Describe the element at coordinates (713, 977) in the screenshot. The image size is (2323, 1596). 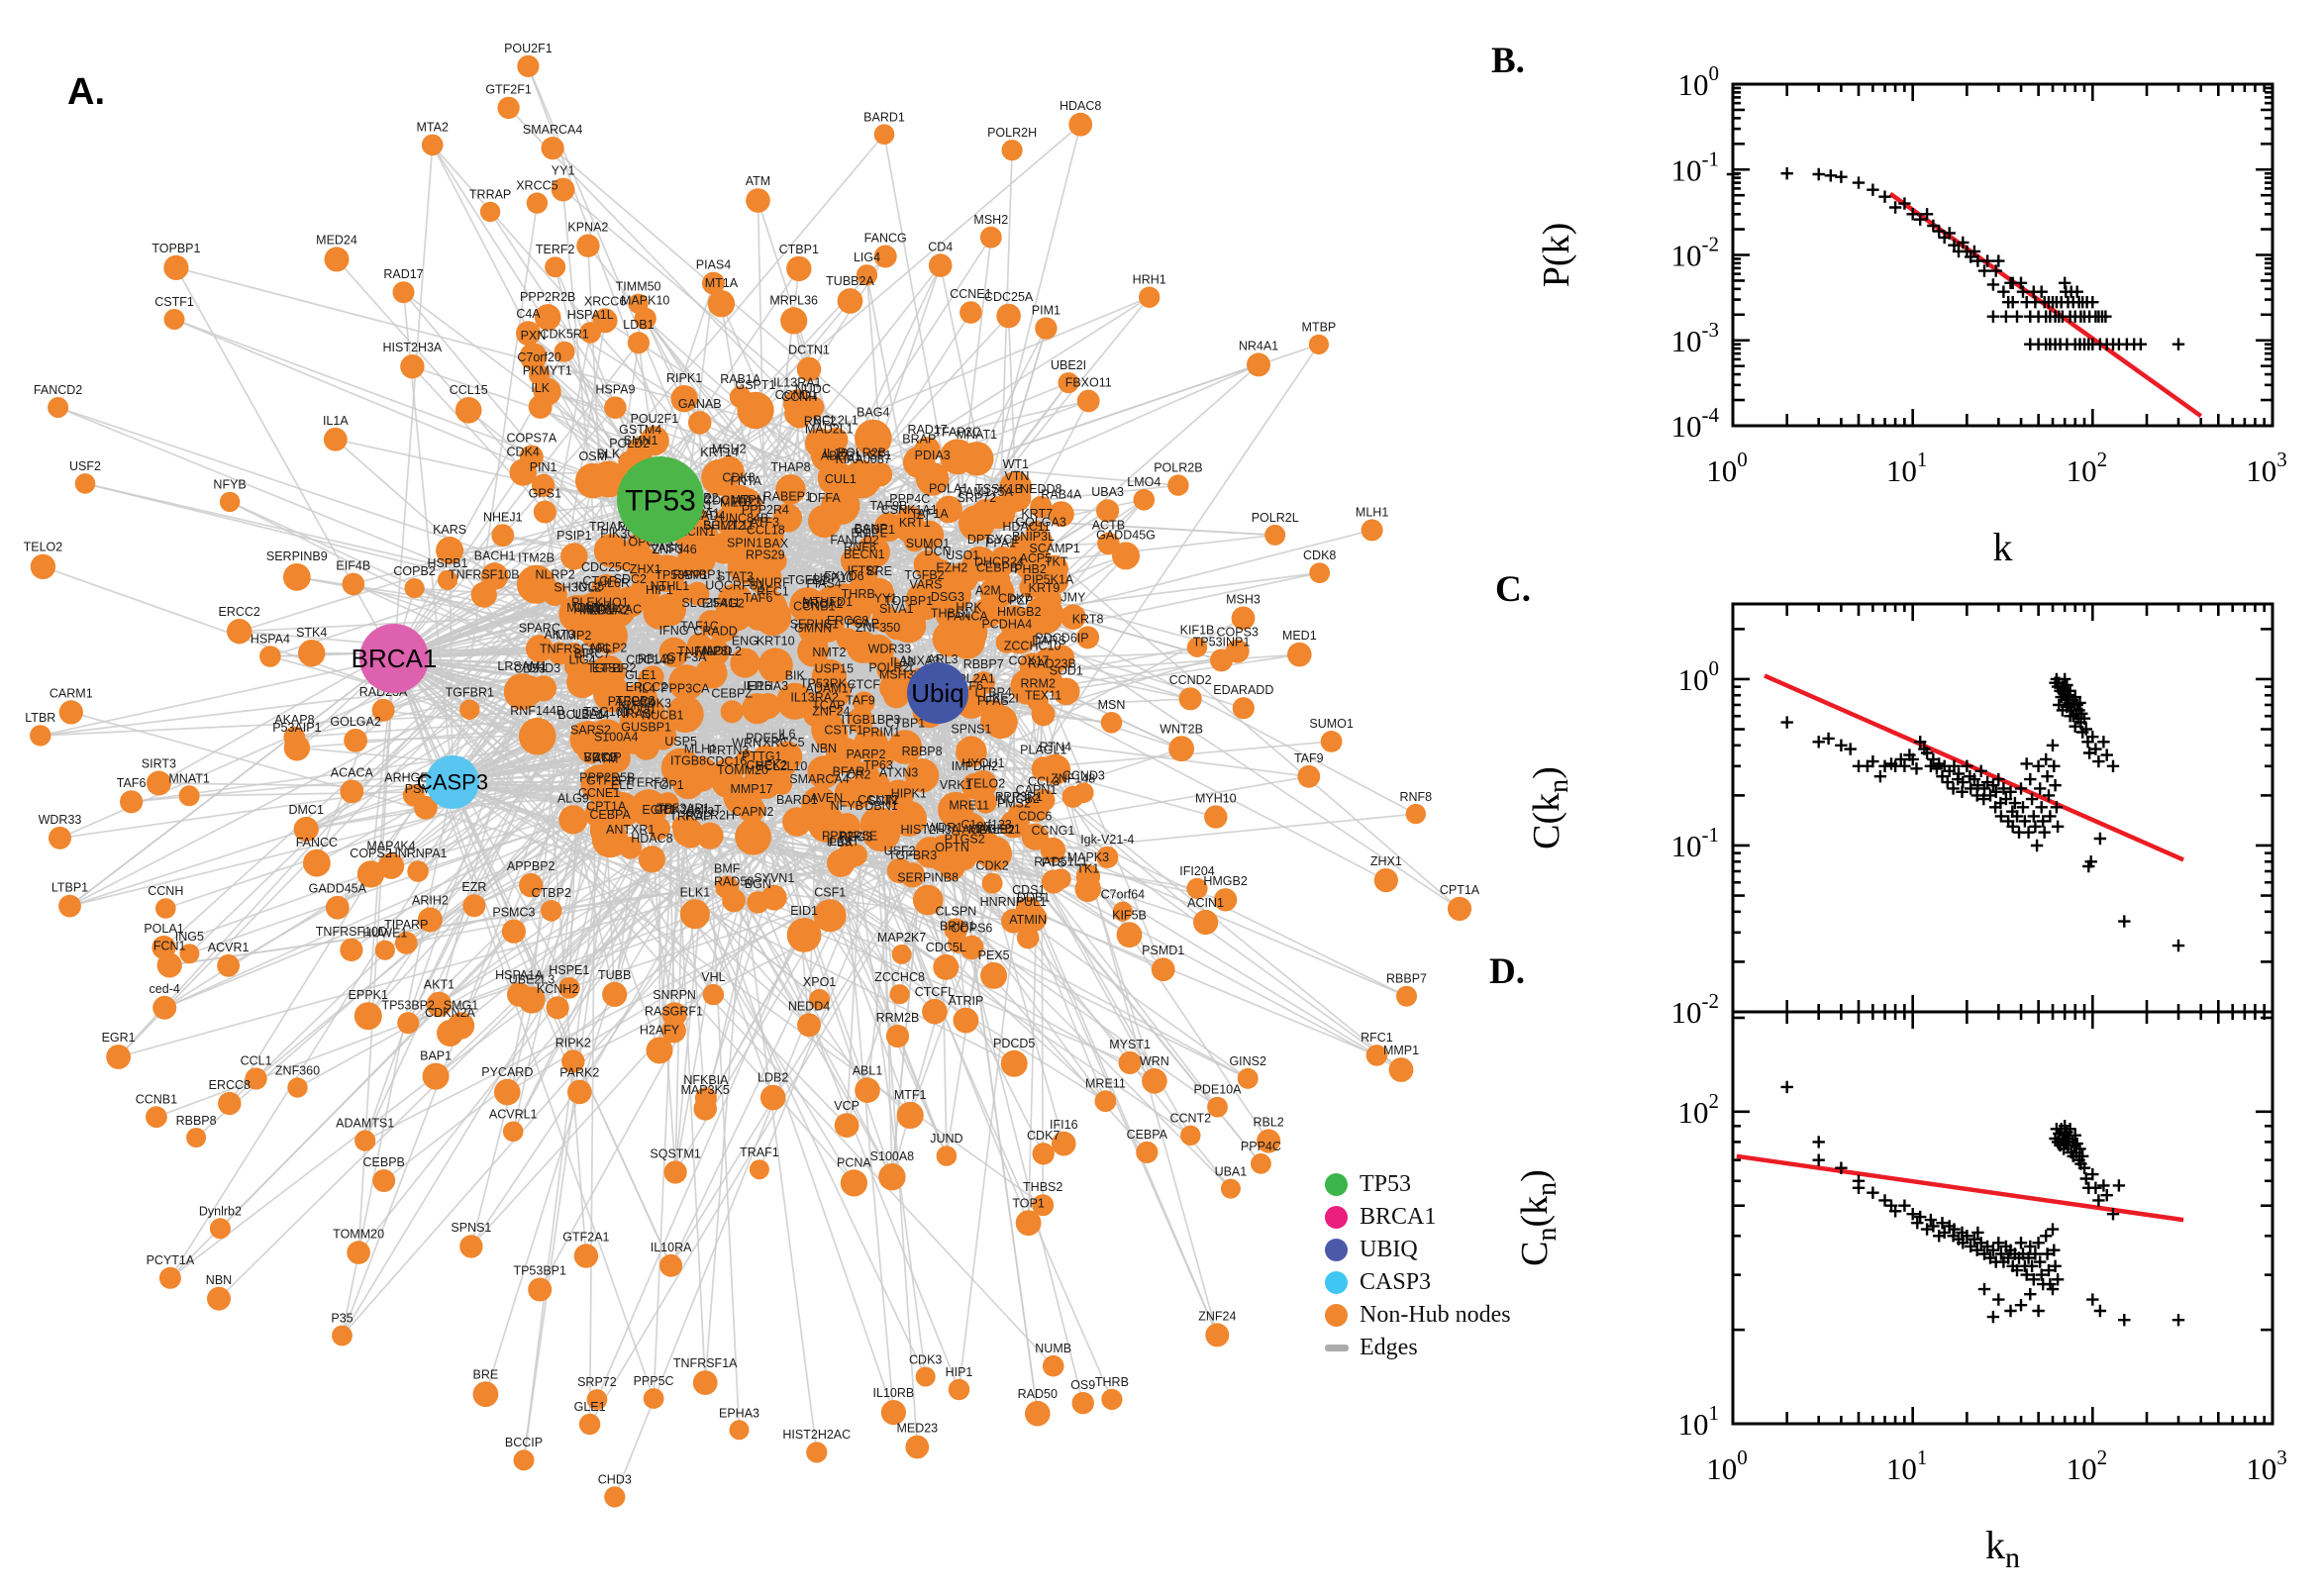
I see `network-node-label: VHL` at that location.